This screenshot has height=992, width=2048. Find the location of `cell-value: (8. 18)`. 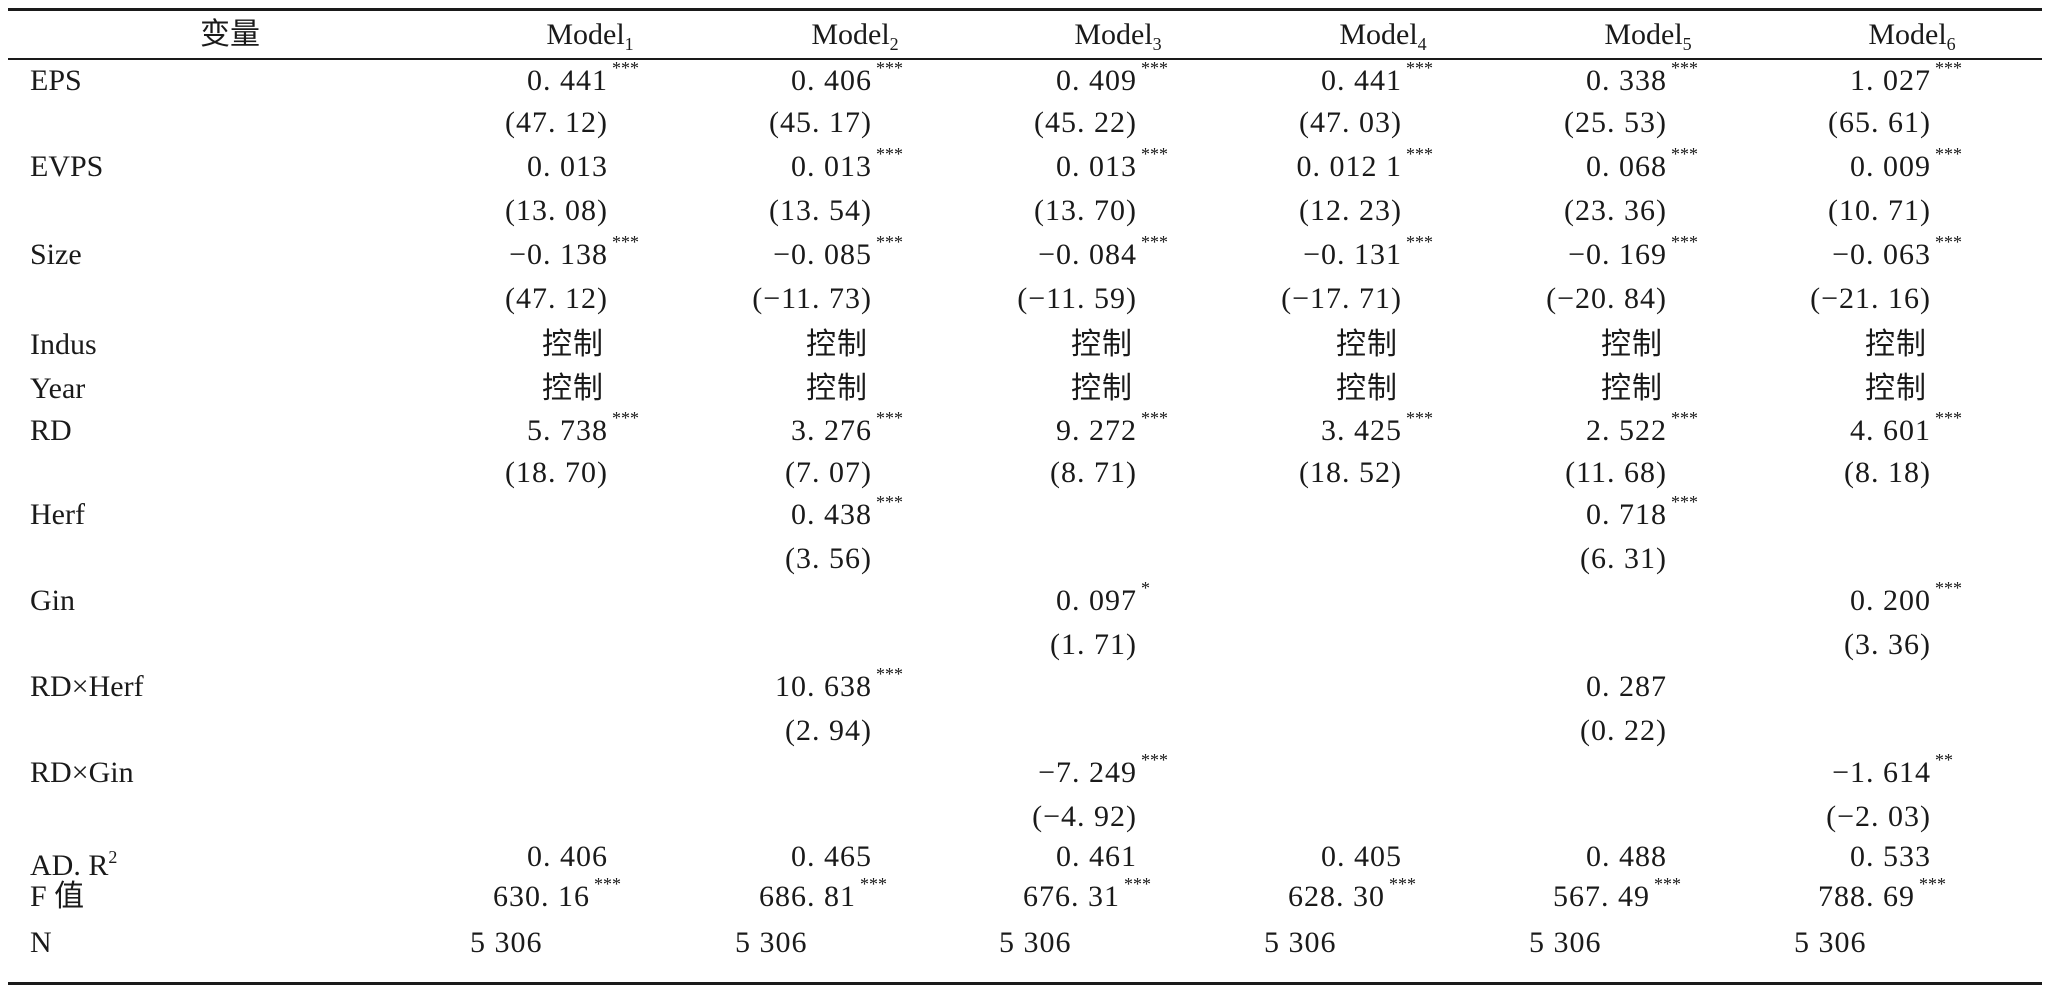

cell-value: (8. 18) is located at coordinates (1887, 472).